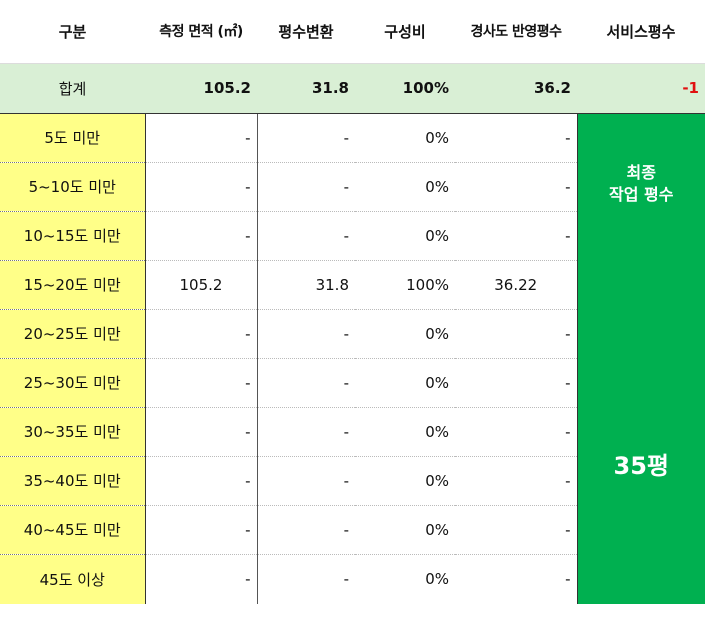  What do you see at coordinates (405, 31) in the screenshot?
I see `header-composition-ratio: 구성비` at bounding box center [405, 31].